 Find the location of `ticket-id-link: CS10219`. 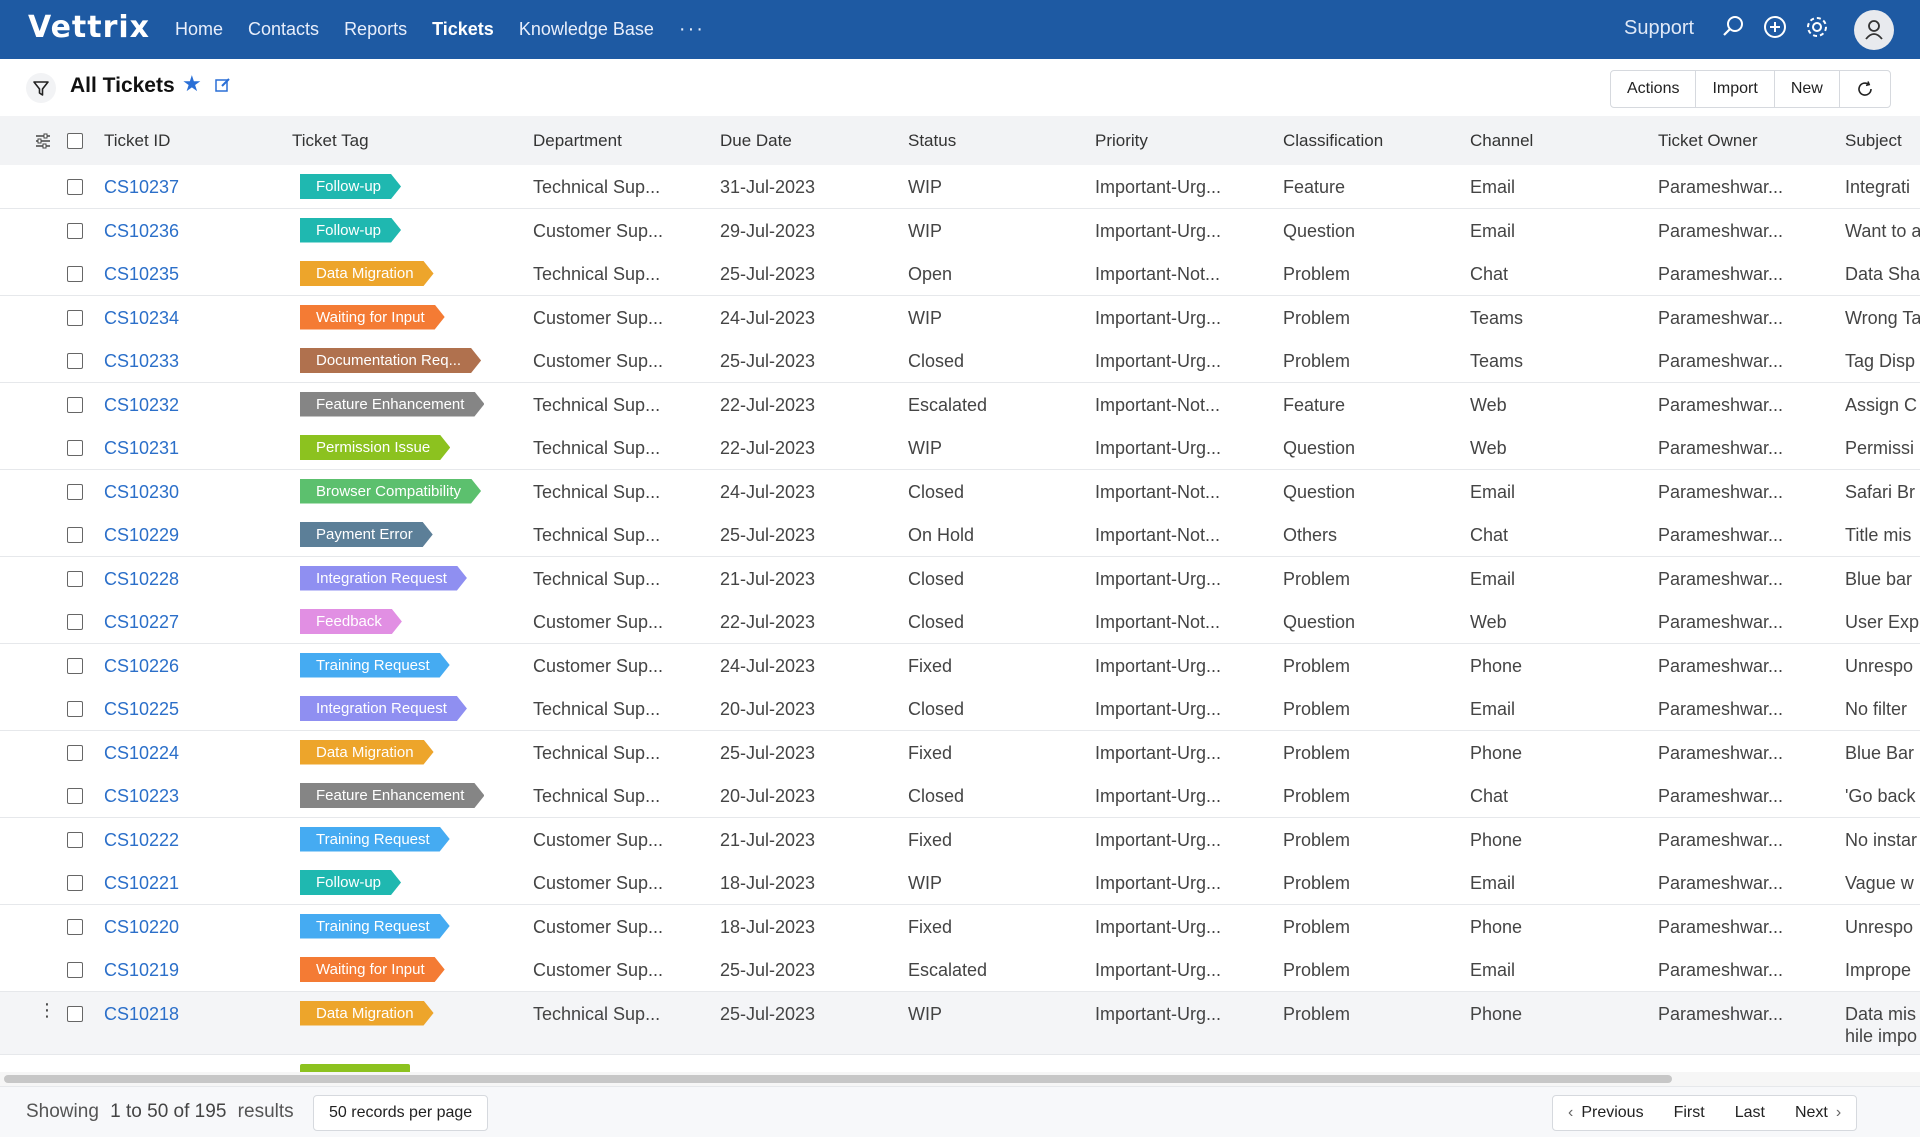

ticket-id-link: CS10219 is located at coordinates (142, 970).